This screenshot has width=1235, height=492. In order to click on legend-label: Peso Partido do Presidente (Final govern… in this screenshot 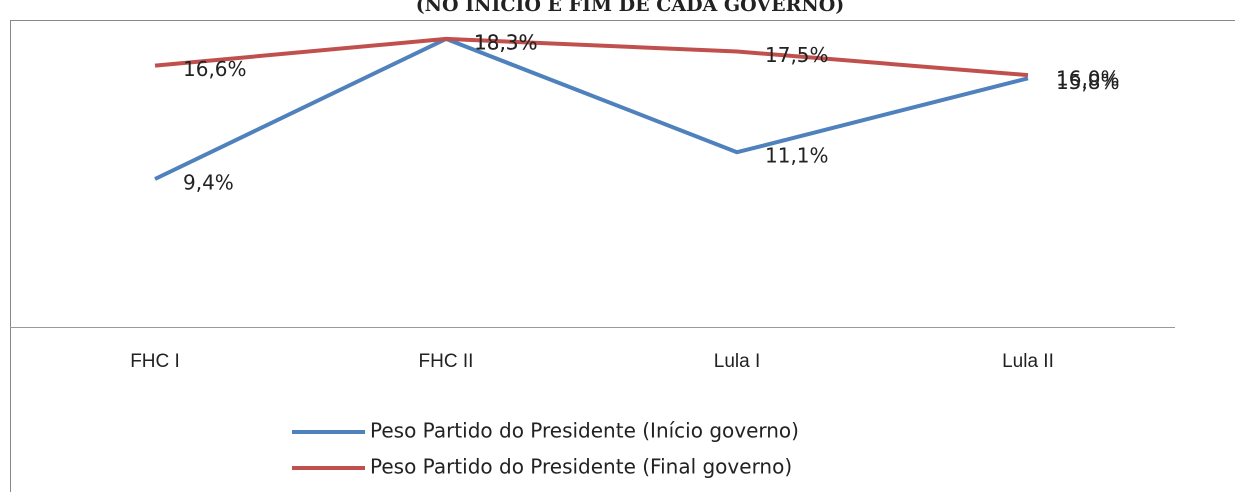, I will do `click(581, 467)`.